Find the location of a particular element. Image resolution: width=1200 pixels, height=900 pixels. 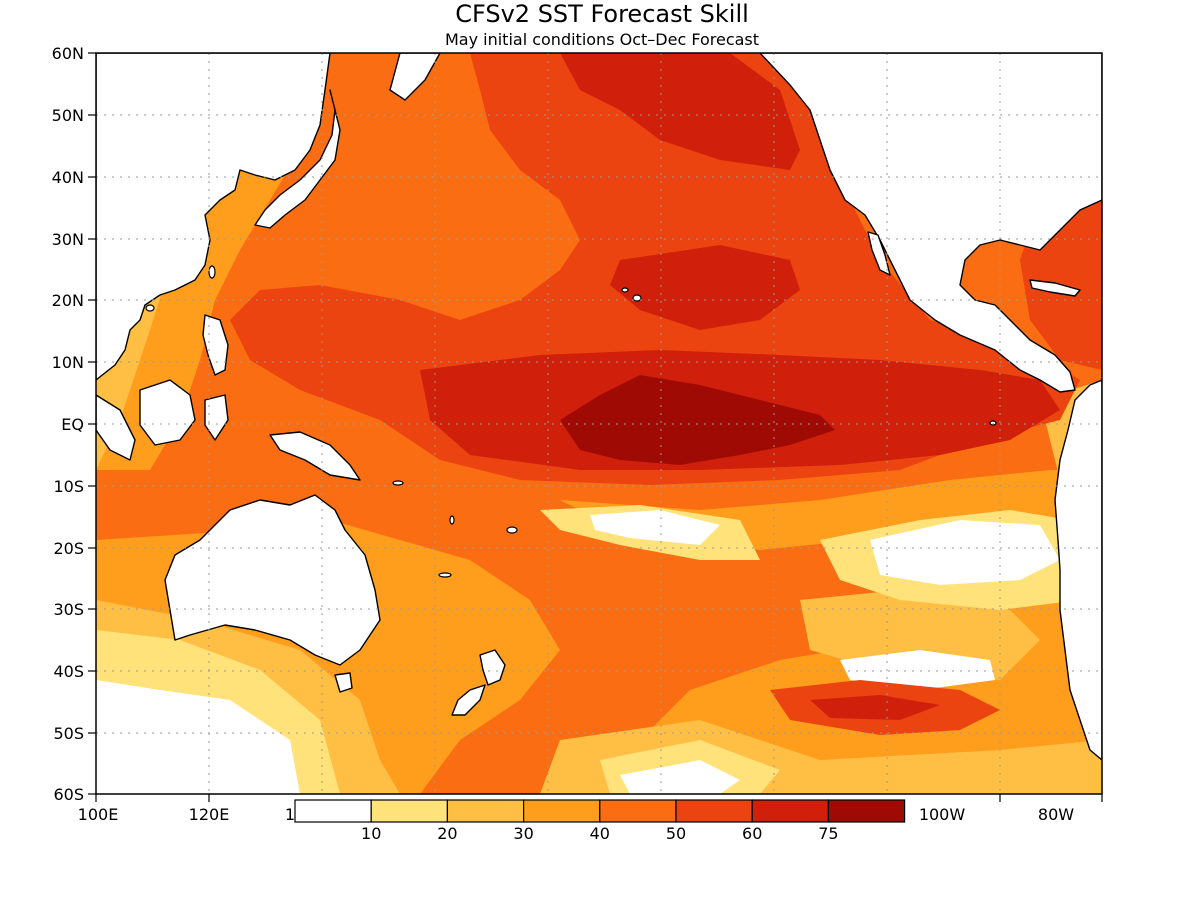

lat-label: EQ is located at coordinates (72, 424).